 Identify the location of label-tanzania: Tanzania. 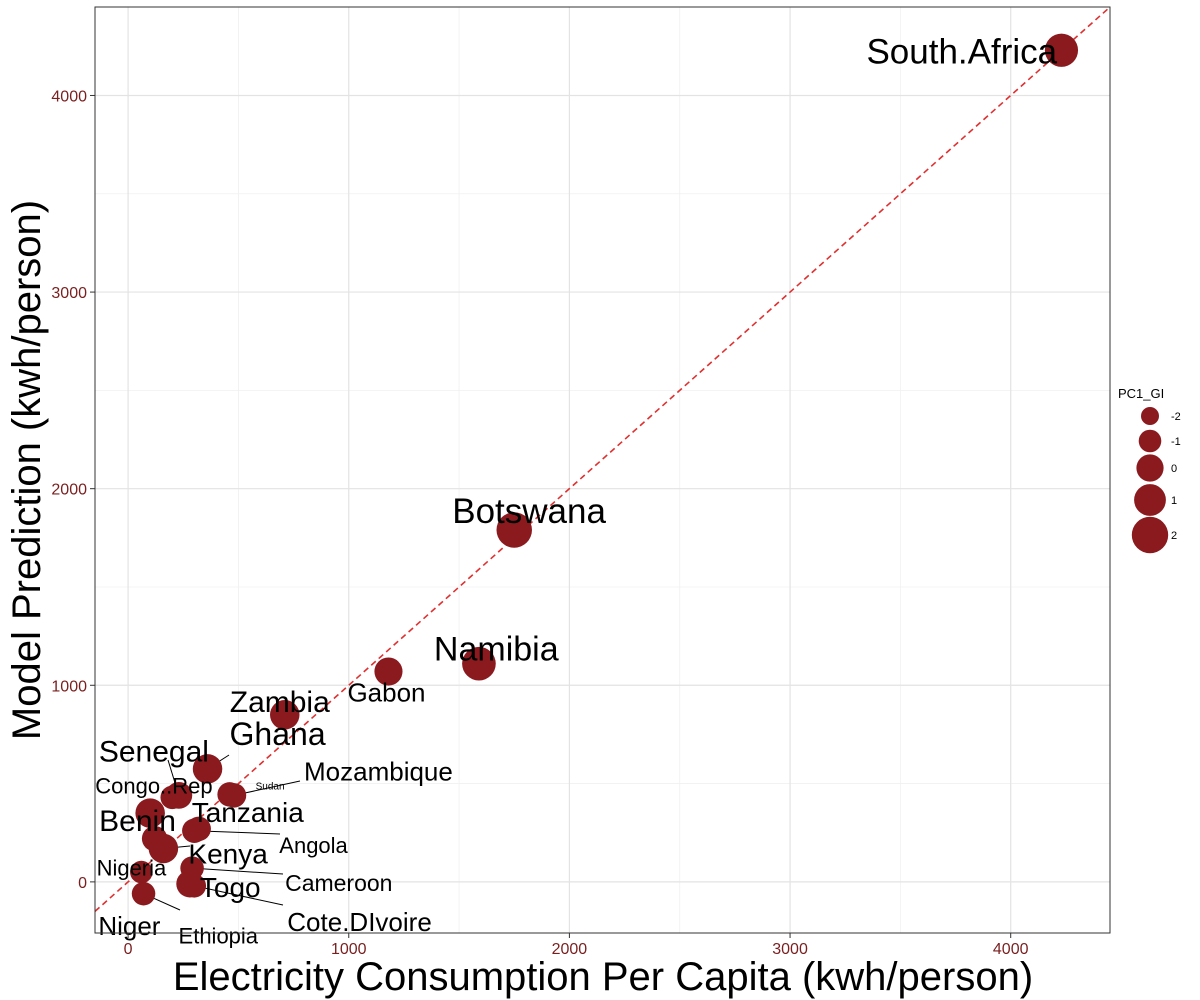
(248, 812).